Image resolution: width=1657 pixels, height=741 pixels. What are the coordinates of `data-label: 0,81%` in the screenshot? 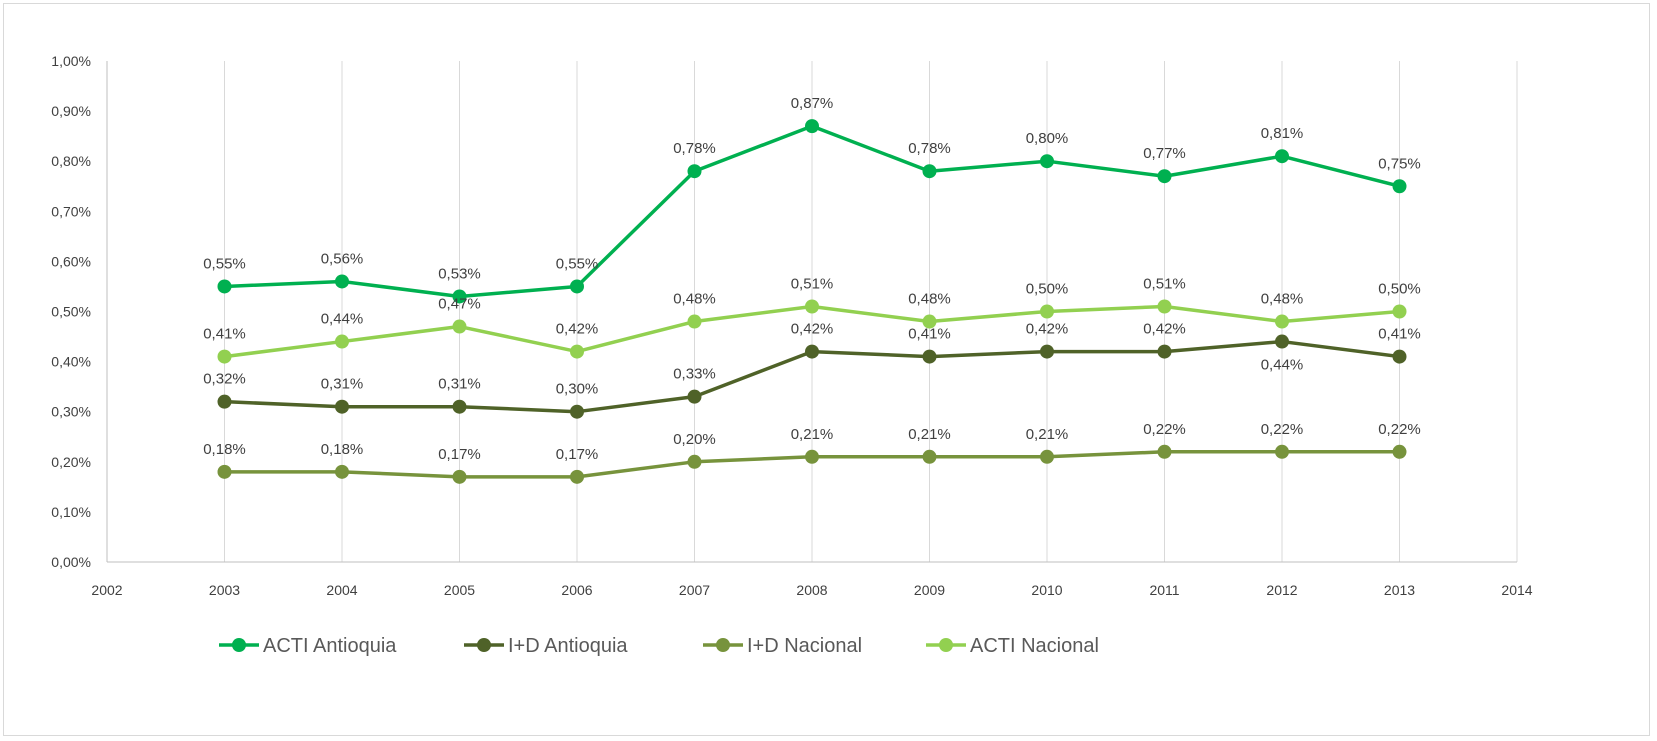 It's located at (1282, 133).